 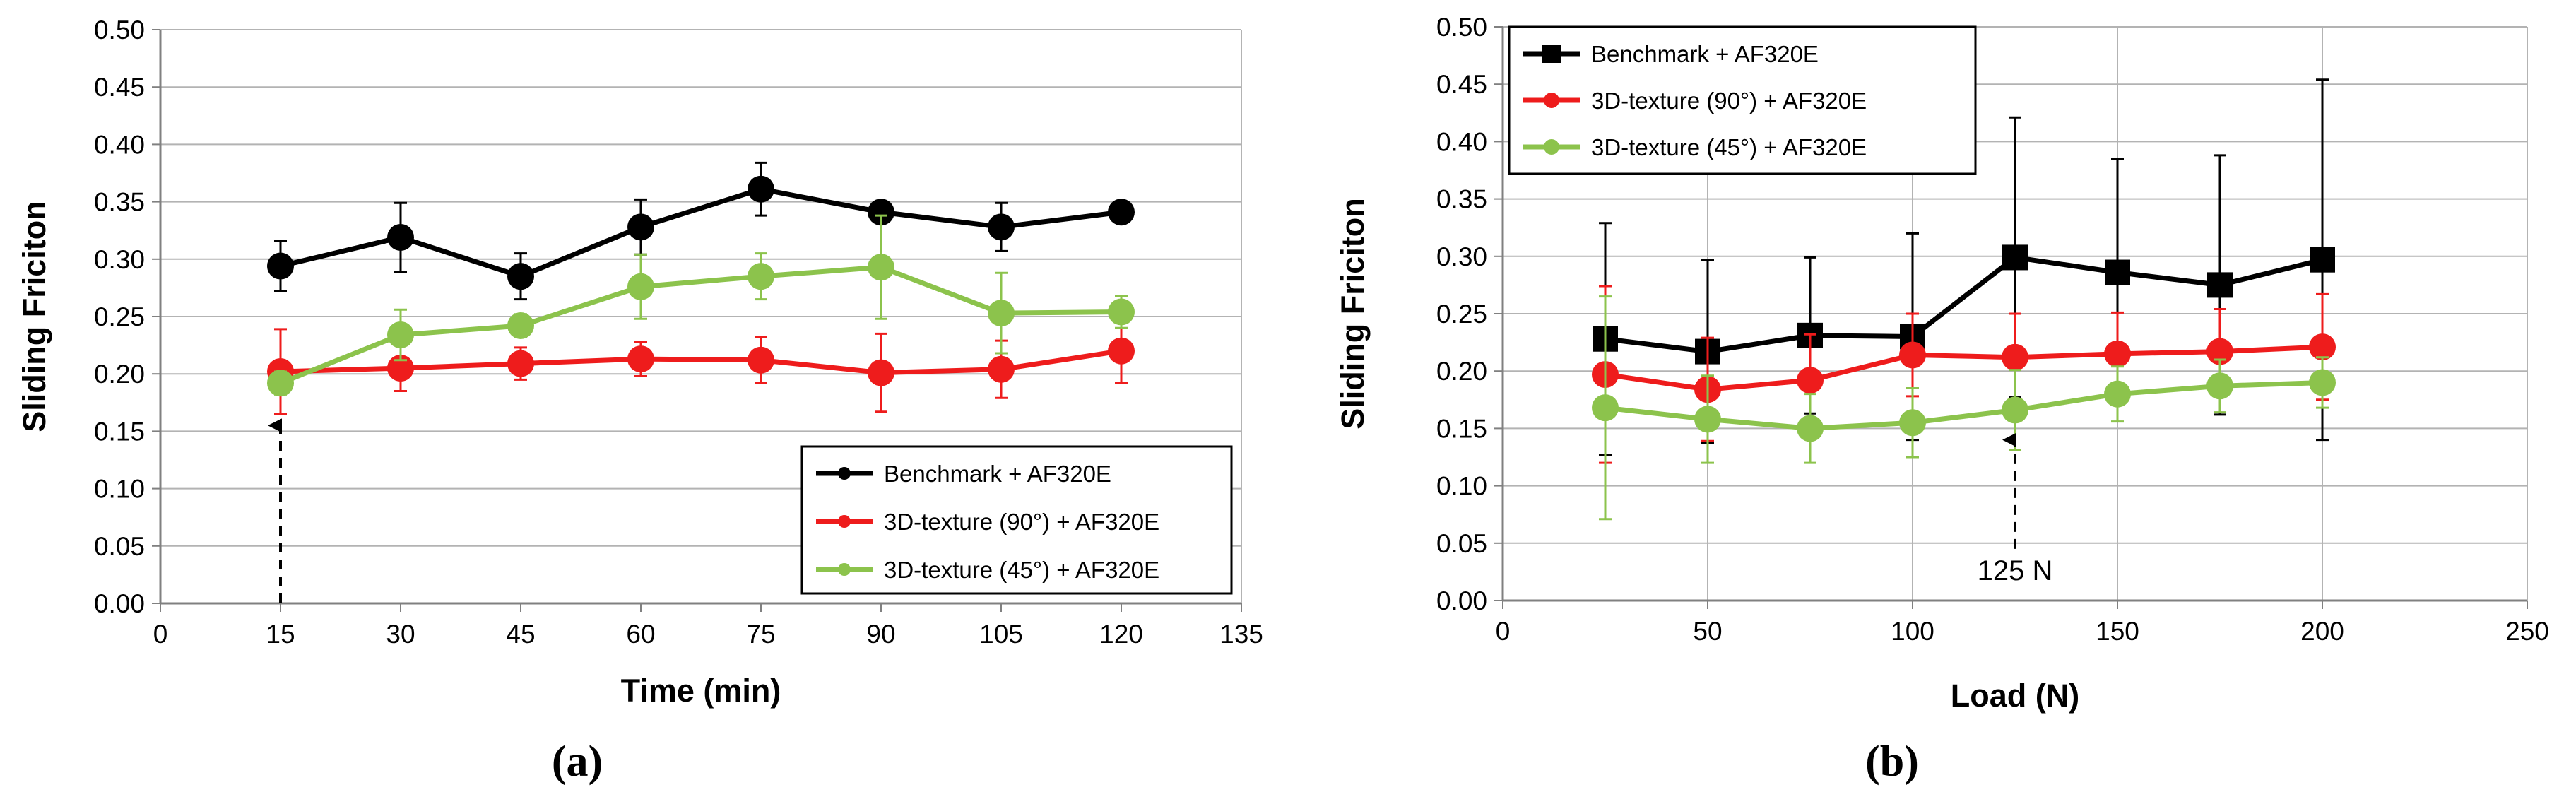 I want to click on x-tick-label: 120, so click(x=1121, y=634).